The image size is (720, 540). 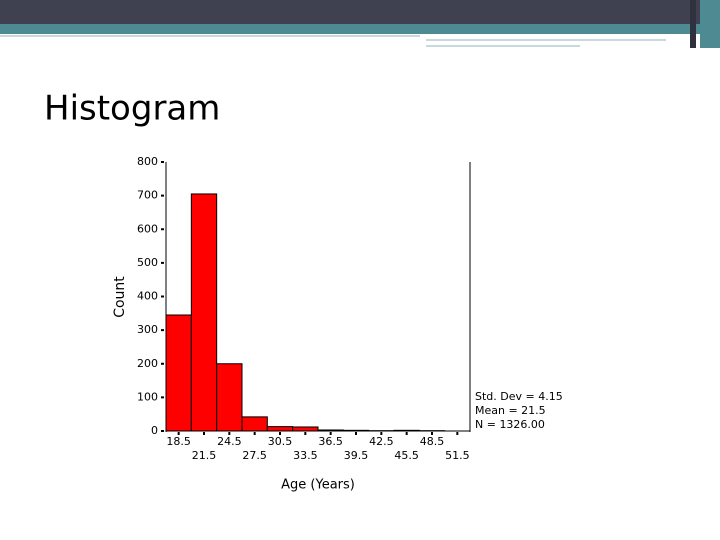 What do you see at coordinates (204, 455) in the screenshot?
I see `x-tick-label: 21.5` at bounding box center [204, 455].